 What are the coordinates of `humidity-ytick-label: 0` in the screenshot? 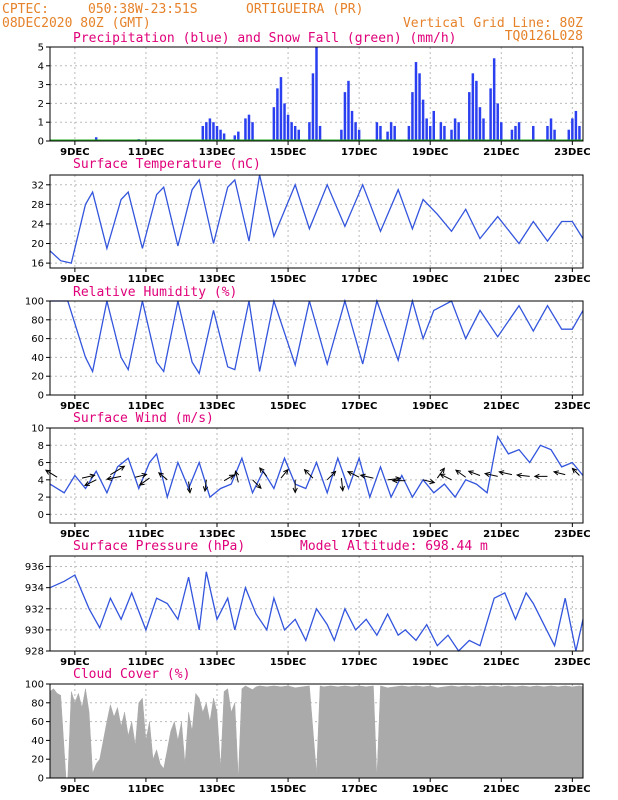 It's located at (41, 396).